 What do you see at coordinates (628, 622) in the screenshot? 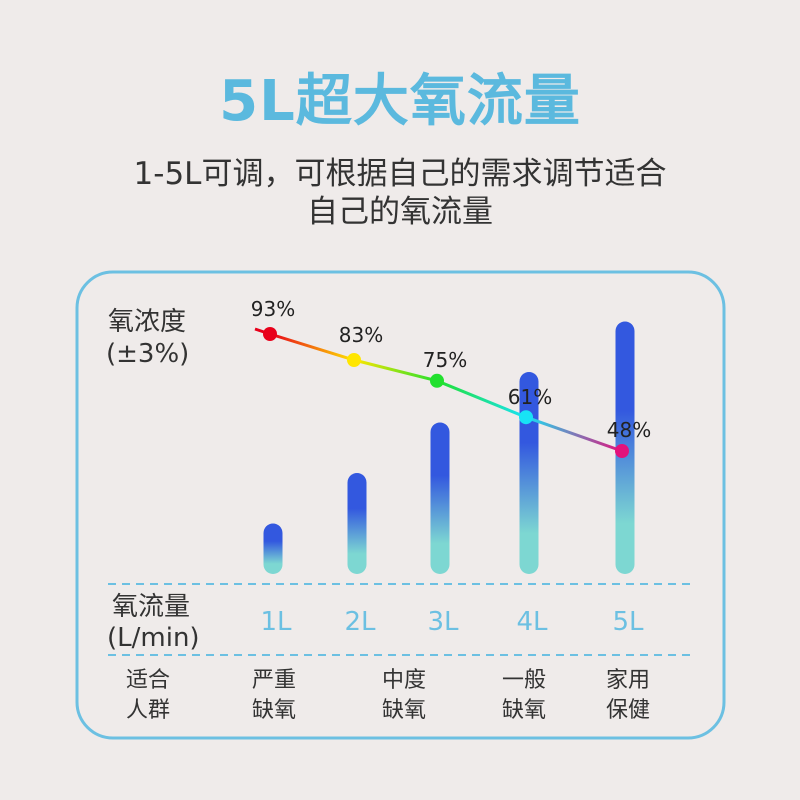
I see `x-tick-label-5L: 5L` at bounding box center [628, 622].